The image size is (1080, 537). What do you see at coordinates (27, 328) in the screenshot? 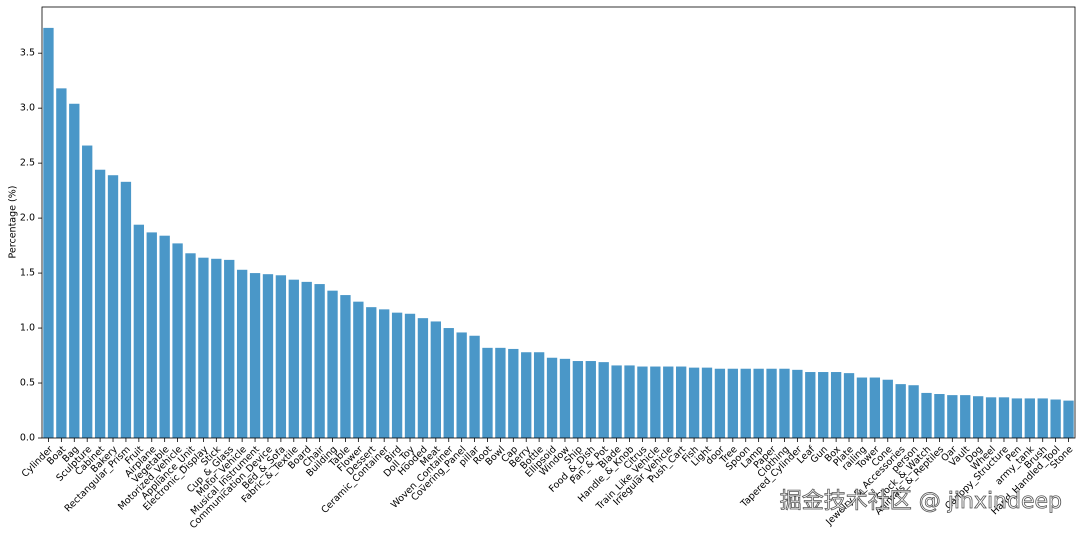
I see `y-tick-label: 1.0` at bounding box center [27, 328].